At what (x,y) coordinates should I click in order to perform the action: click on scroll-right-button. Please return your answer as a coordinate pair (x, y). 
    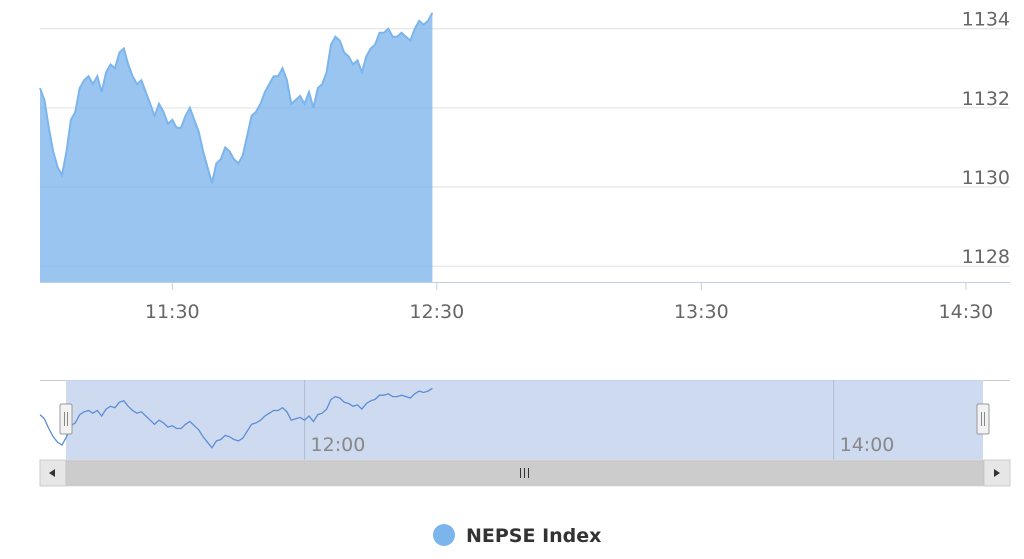
    Looking at the image, I should click on (997, 473).